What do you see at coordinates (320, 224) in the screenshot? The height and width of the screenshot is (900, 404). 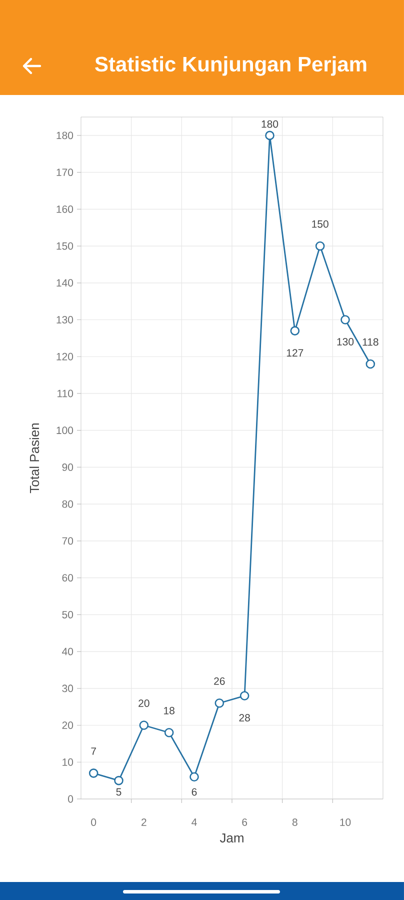 I see `data-label: 150` at bounding box center [320, 224].